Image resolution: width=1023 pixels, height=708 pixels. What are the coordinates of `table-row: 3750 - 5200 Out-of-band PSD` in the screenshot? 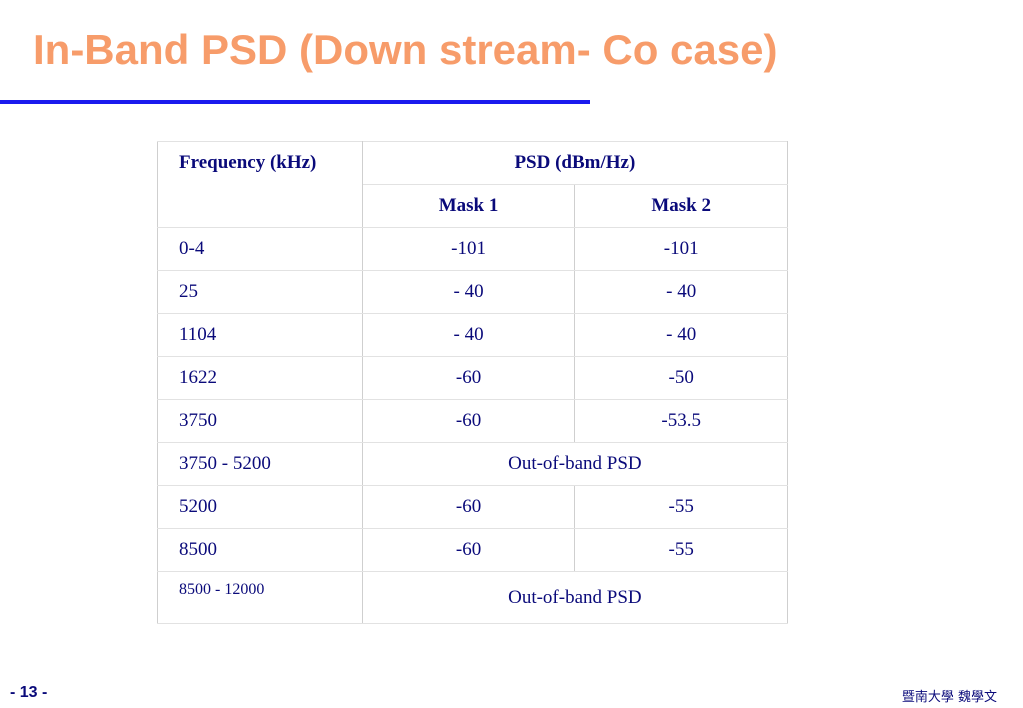 It's located at (473, 464).